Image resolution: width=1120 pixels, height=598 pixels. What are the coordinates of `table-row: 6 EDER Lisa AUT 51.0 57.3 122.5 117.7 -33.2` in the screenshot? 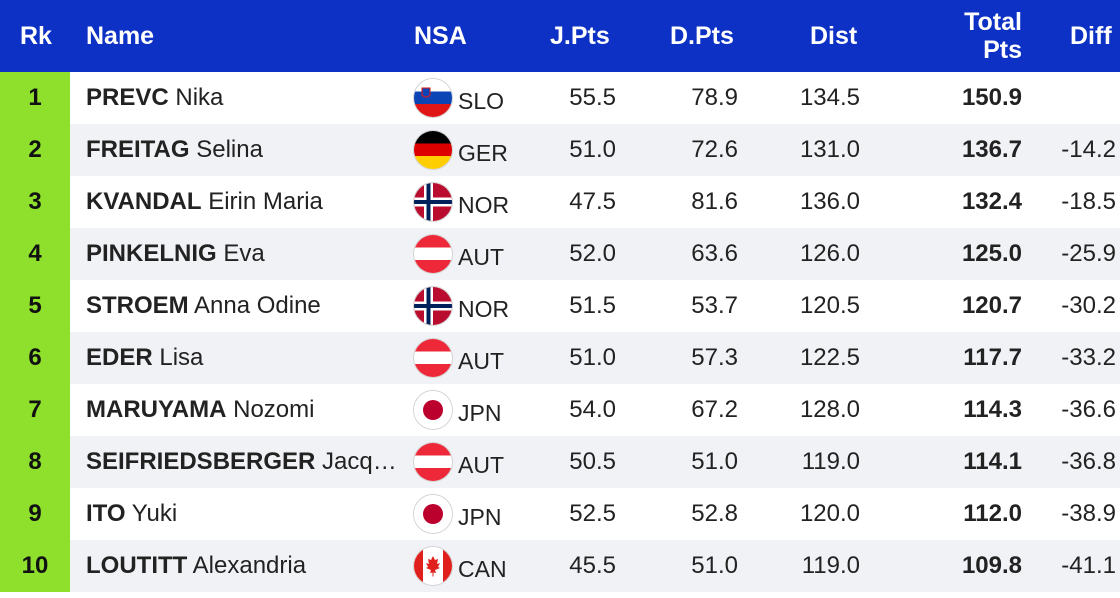 It's located at (560, 358).